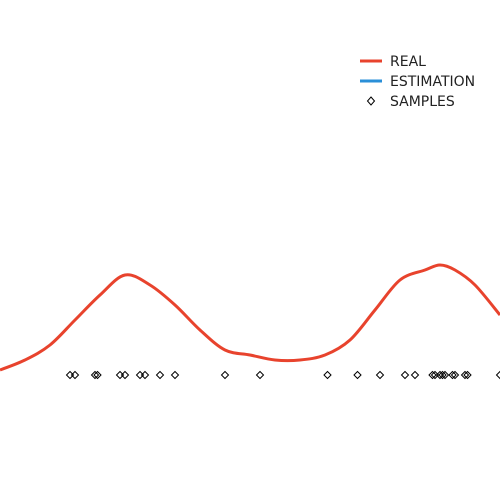 The width and height of the screenshot is (500, 500). Describe the element at coordinates (432, 82) in the screenshot. I see `legend-label-estimation: ESTIMATION` at that location.